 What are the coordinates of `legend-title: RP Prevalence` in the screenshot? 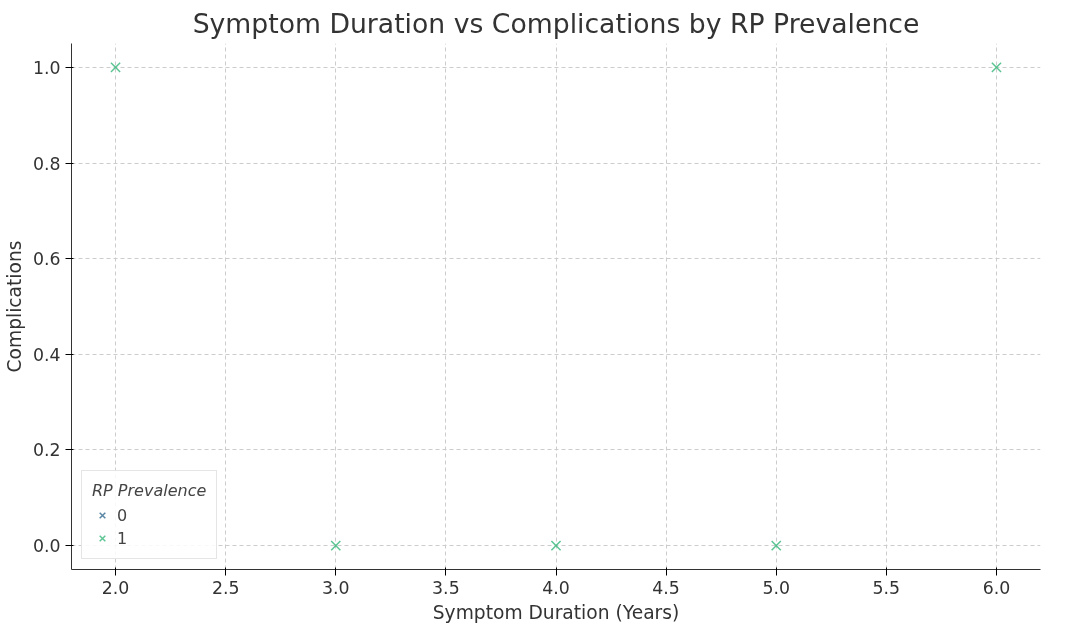 It's located at (149, 490).